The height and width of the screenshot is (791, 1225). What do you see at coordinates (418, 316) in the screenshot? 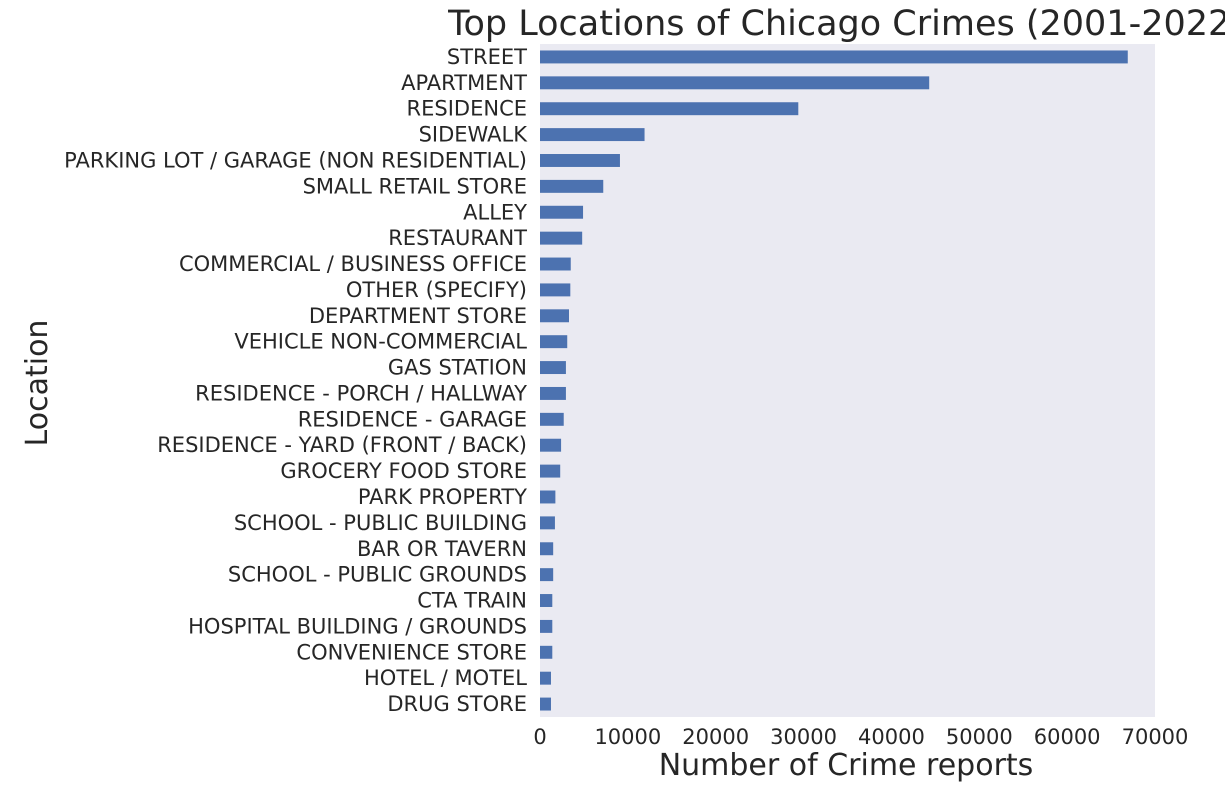
I see `y-tick-label: DEPARTMENT STORE` at bounding box center [418, 316].